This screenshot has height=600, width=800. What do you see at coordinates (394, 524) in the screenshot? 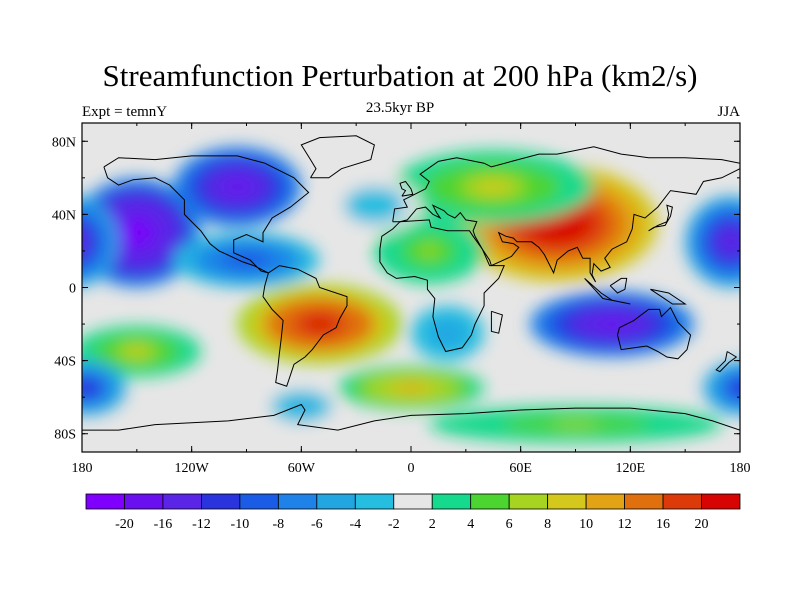
I see `colorbar-label: -2` at bounding box center [394, 524].